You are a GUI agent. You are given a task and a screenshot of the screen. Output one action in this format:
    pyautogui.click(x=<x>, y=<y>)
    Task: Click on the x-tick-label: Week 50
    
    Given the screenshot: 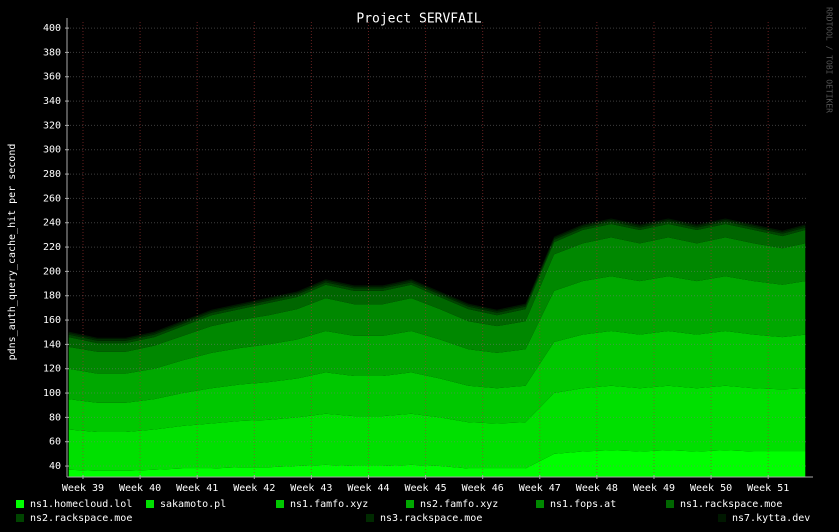 What is the action you would take?
    pyautogui.click(x=711, y=488)
    